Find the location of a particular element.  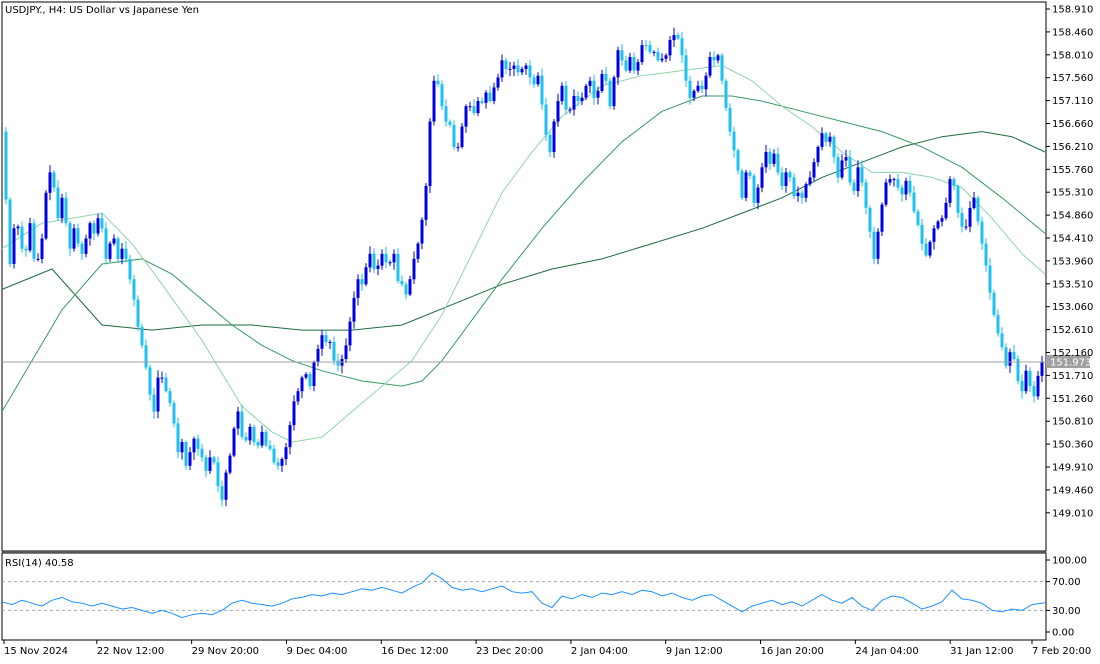

rsi-plot-border is located at coordinates (524, 596).